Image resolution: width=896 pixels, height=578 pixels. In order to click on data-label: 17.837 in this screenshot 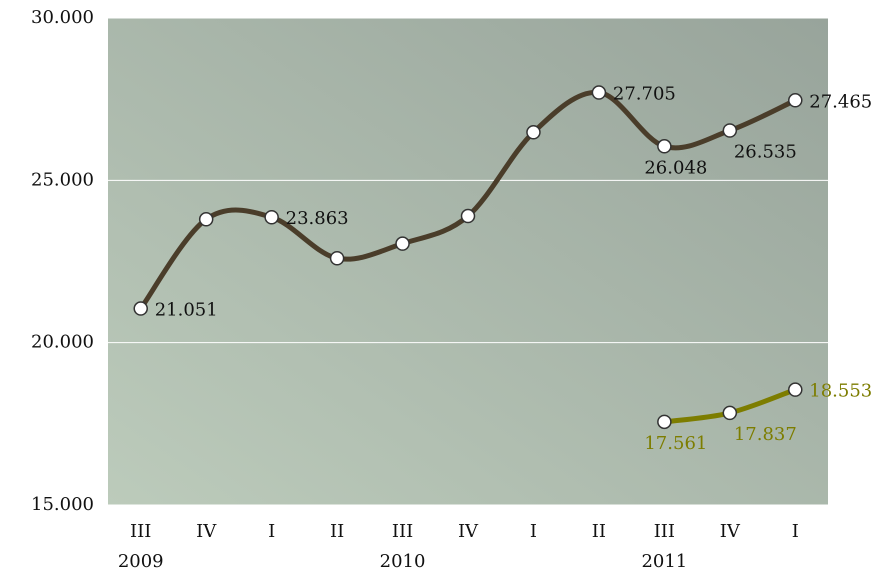, I will do `click(765, 434)`.